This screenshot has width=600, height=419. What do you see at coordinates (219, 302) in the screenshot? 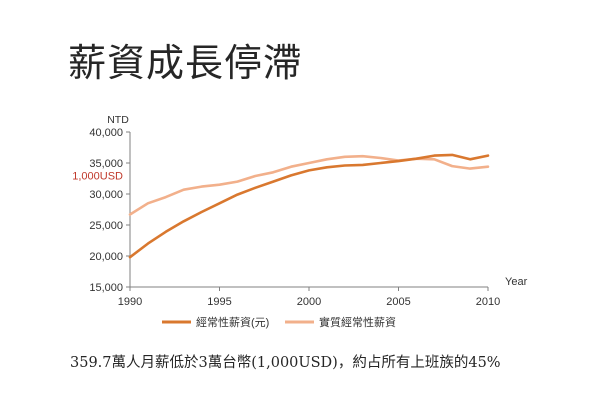
I see `x-tick-label: 1995` at bounding box center [219, 302].